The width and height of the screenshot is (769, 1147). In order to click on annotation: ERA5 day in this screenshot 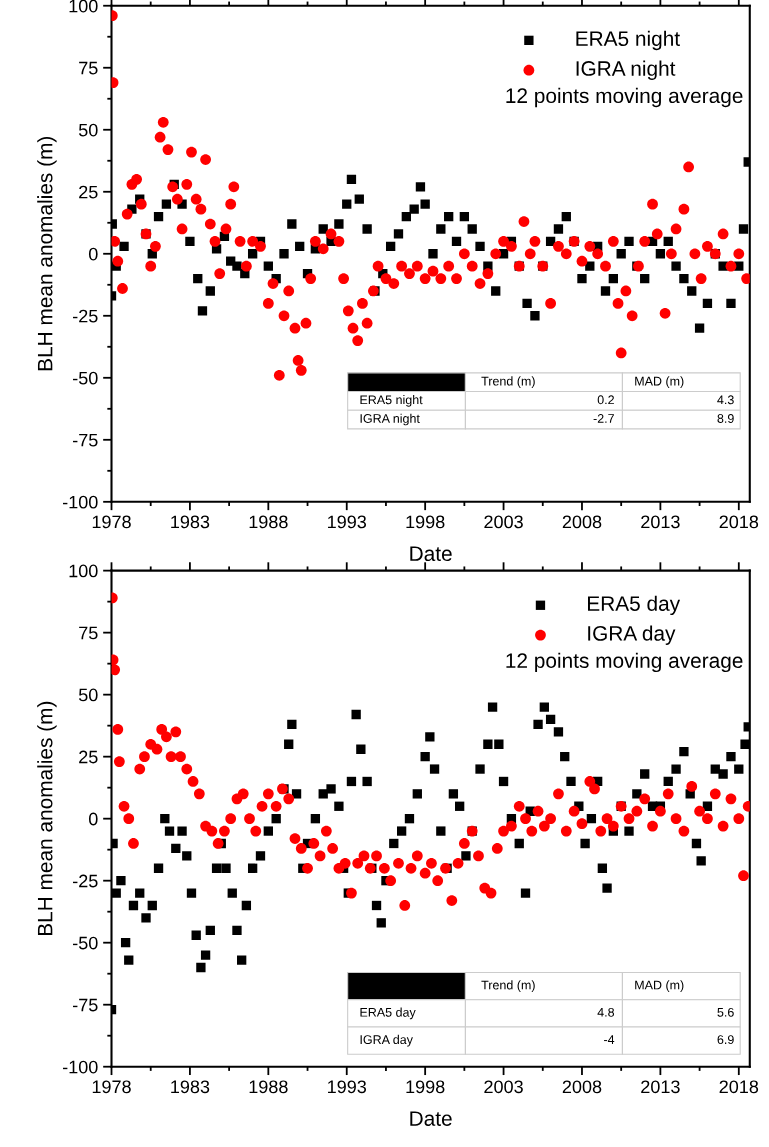, I will do `click(388, 1013)`.